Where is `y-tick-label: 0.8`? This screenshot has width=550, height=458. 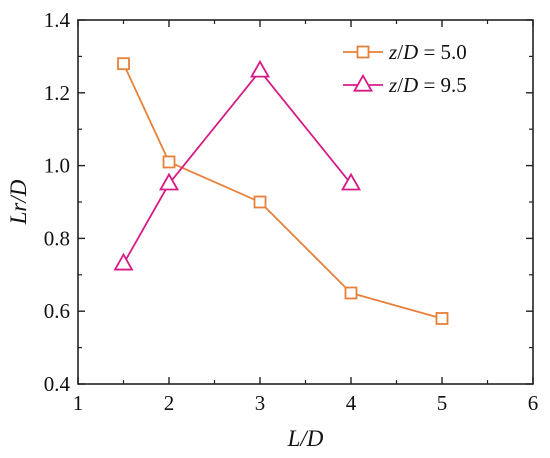
y-tick-label: 0.8 is located at coordinates (57, 238).